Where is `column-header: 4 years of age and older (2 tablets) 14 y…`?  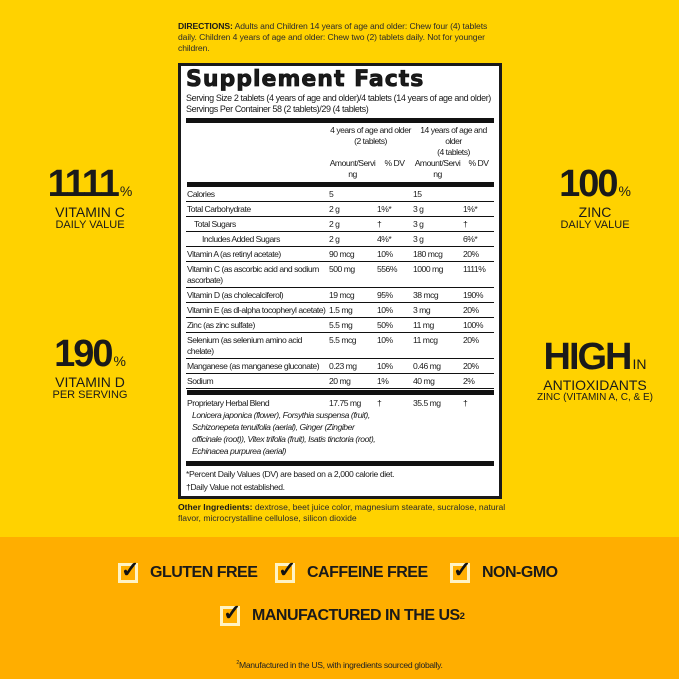
column-header: 4 years of age and older (2 tablets) 14 y… is located at coordinates (340, 141).